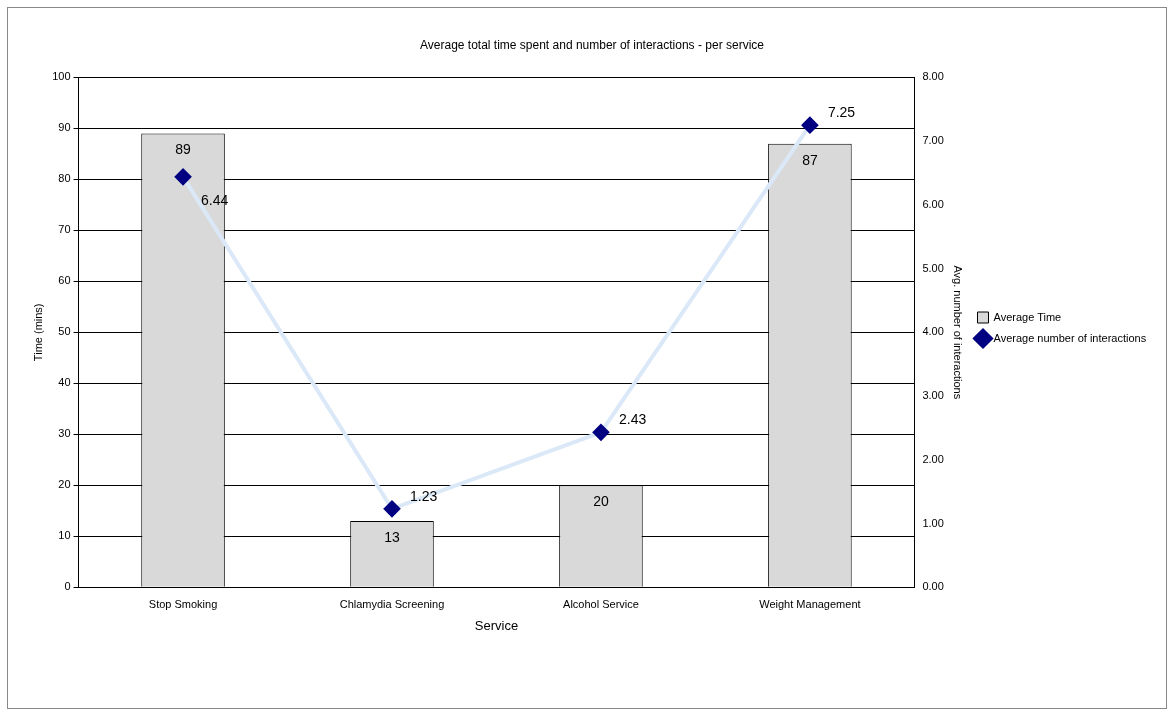 The width and height of the screenshot is (1176, 718). What do you see at coordinates (810, 603) in the screenshot?
I see `x-tick-label: Weight Management` at bounding box center [810, 603].